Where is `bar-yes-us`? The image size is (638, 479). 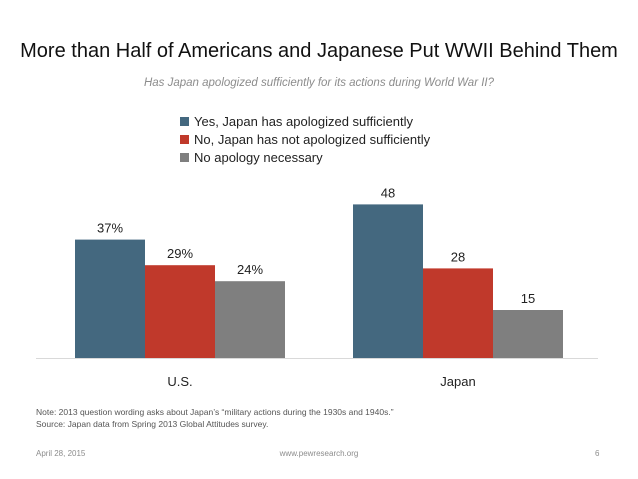
bar-yes-us is located at coordinates (110, 298).